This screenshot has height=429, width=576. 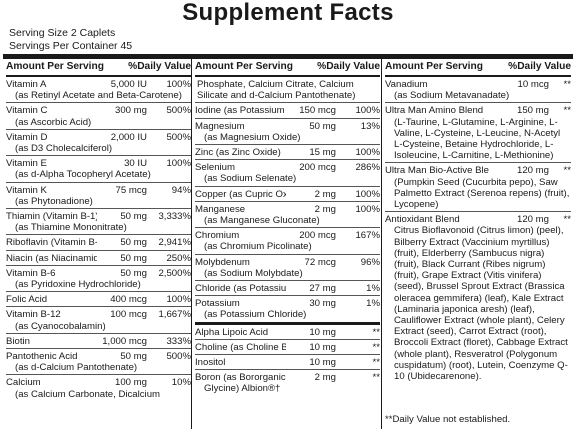 What do you see at coordinates (124, 341) in the screenshot?
I see `nutrient-amount: 1,000 mcg` at bounding box center [124, 341].